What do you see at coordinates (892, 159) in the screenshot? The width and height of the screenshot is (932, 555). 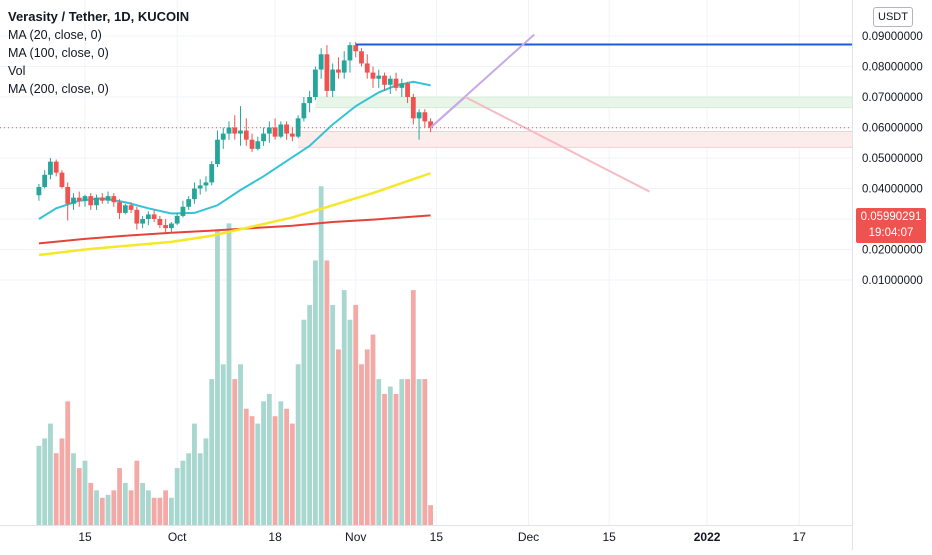 I see `y-tick-label: 0.05000000` at bounding box center [892, 159].